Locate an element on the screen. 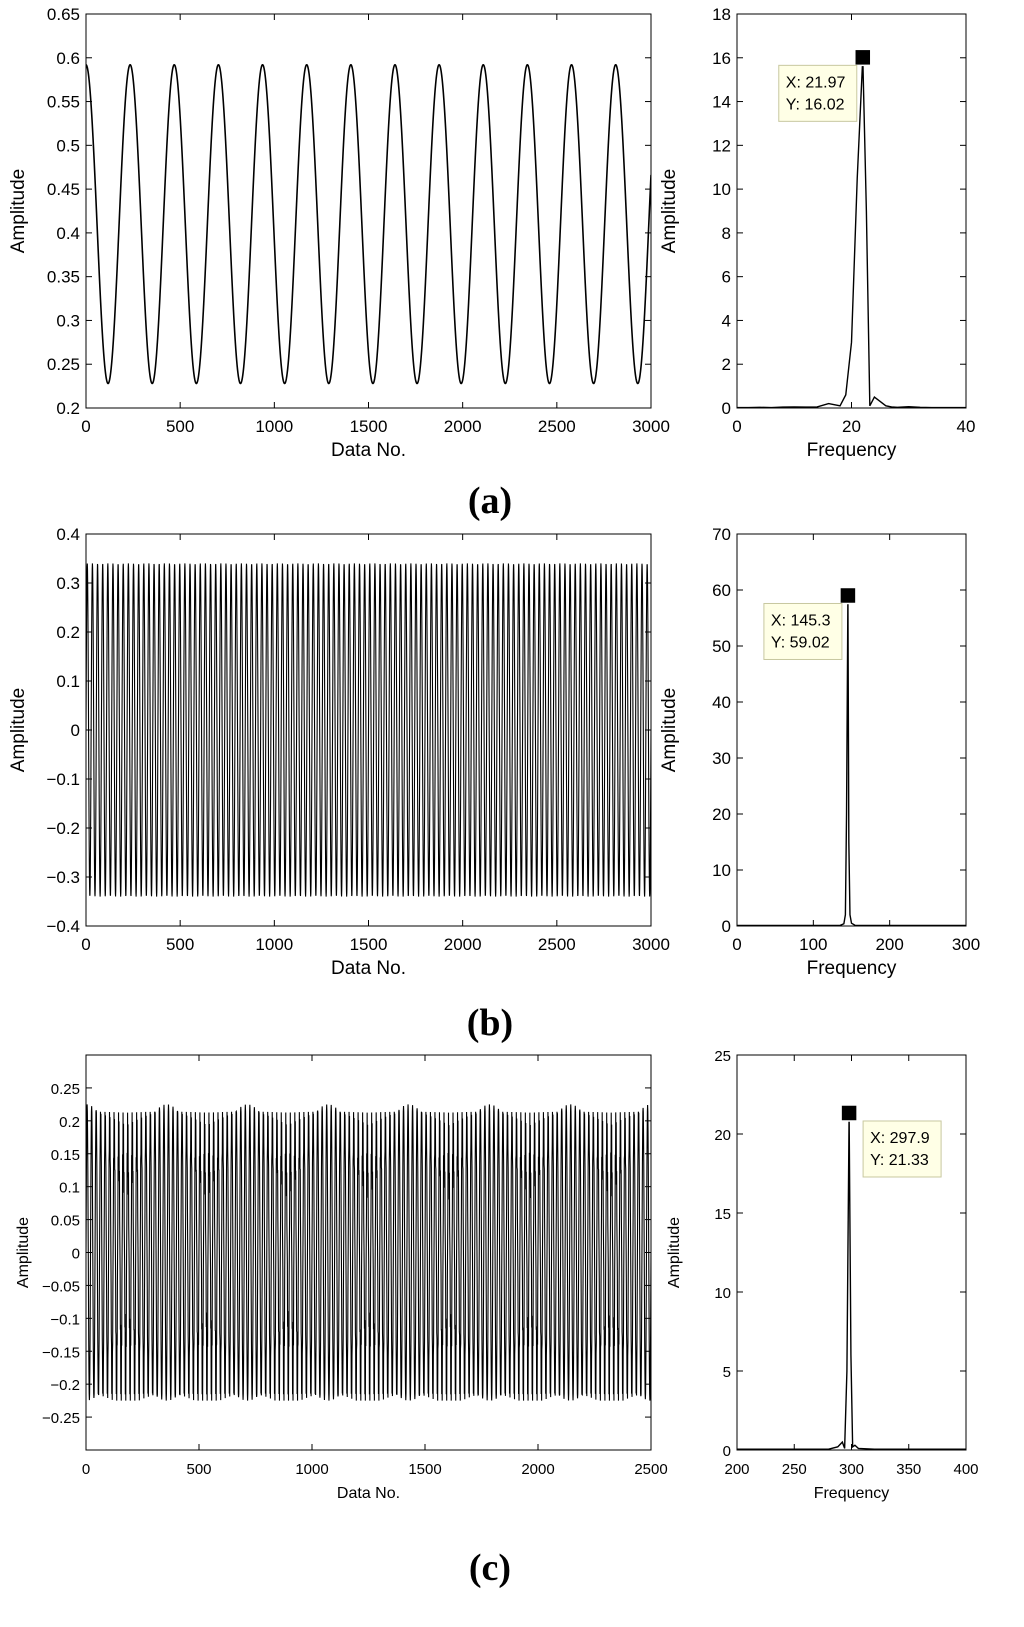 Image resolution: width=1024 pixels, height=1627 pixels. y-tick-label: 60 is located at coordinates (721, 590).